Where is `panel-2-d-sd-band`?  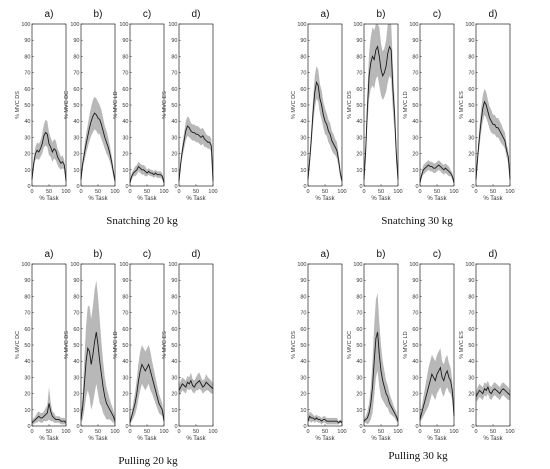
panel-2-d-sd-band is located at coordinates (493, 135).